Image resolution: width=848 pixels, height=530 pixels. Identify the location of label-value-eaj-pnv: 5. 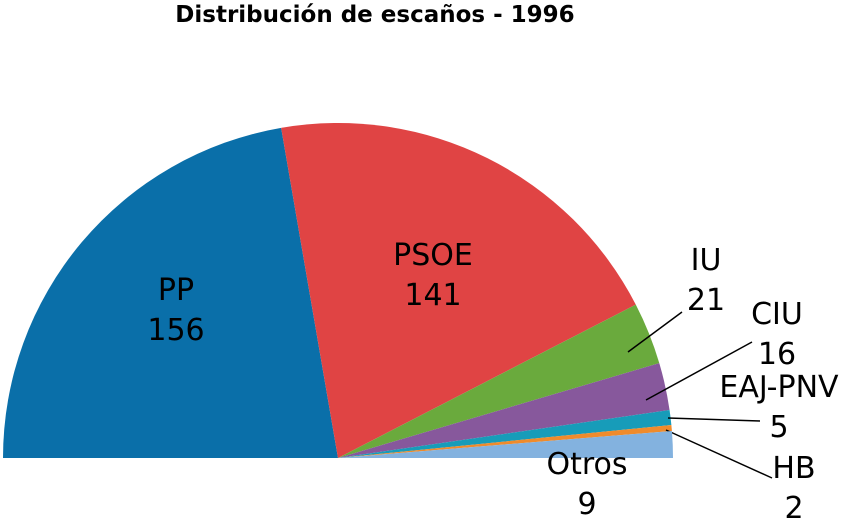
(778, 427).